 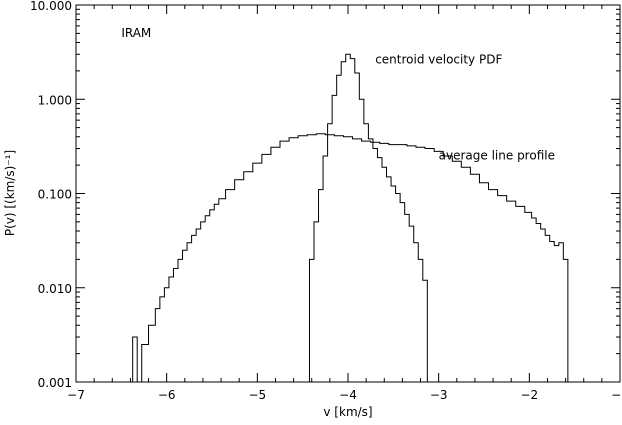 I want to click on x-tick-label: −2, so click(x=529, y=395).